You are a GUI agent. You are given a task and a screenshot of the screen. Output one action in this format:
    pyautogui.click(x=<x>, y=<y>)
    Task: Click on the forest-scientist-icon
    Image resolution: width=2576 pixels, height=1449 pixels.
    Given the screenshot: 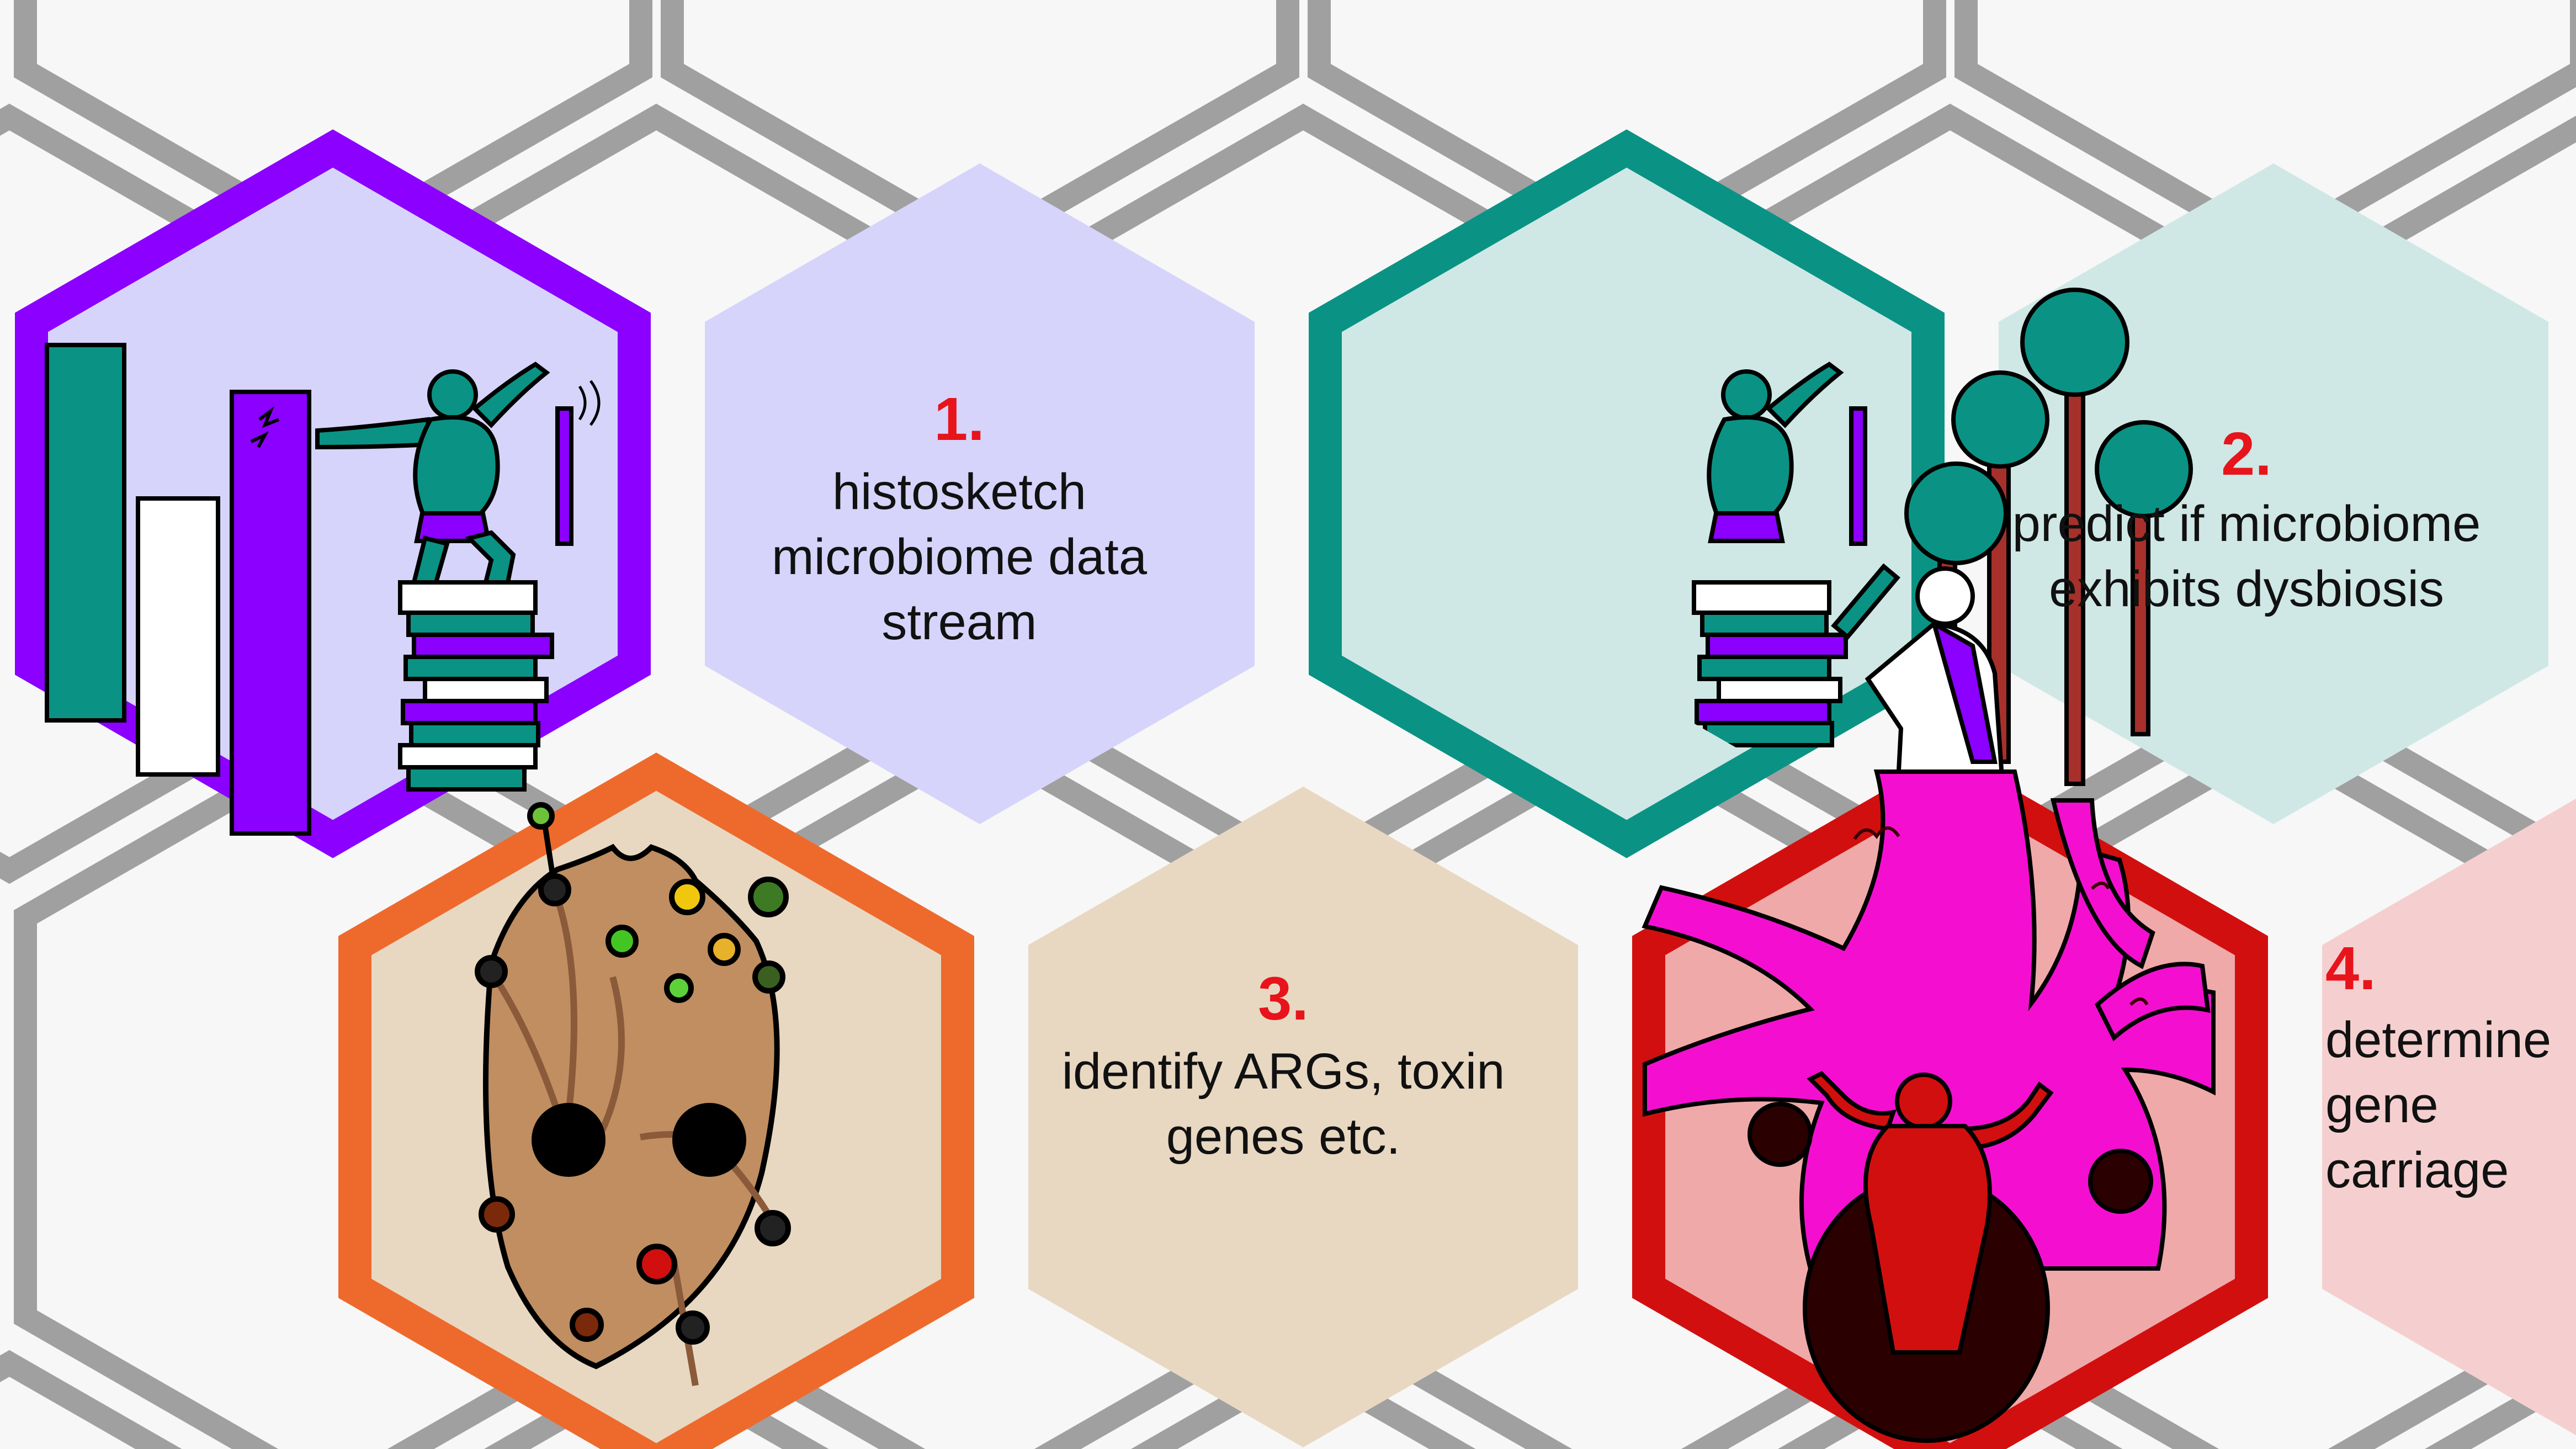 What is the action you would take?
    pyautogui.click(x=1942, y=562)
    